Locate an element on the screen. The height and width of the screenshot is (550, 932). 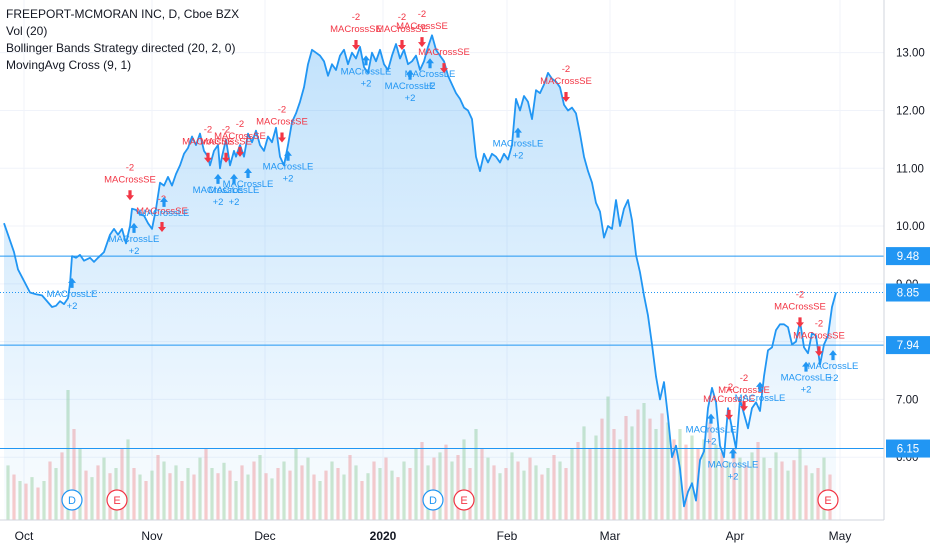
legend-symbol: FREEPORT-MCMORAN INC, D, Cboe BZX is located at coordinates (123, 14).